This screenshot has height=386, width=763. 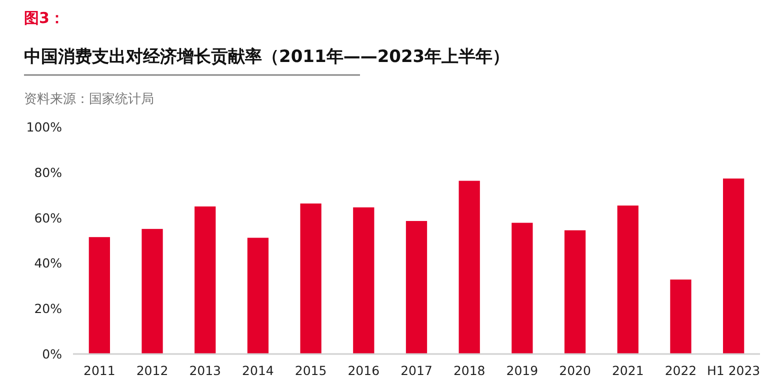 I want to click on x-tick-label: 2015, so click(x=310, y=370).